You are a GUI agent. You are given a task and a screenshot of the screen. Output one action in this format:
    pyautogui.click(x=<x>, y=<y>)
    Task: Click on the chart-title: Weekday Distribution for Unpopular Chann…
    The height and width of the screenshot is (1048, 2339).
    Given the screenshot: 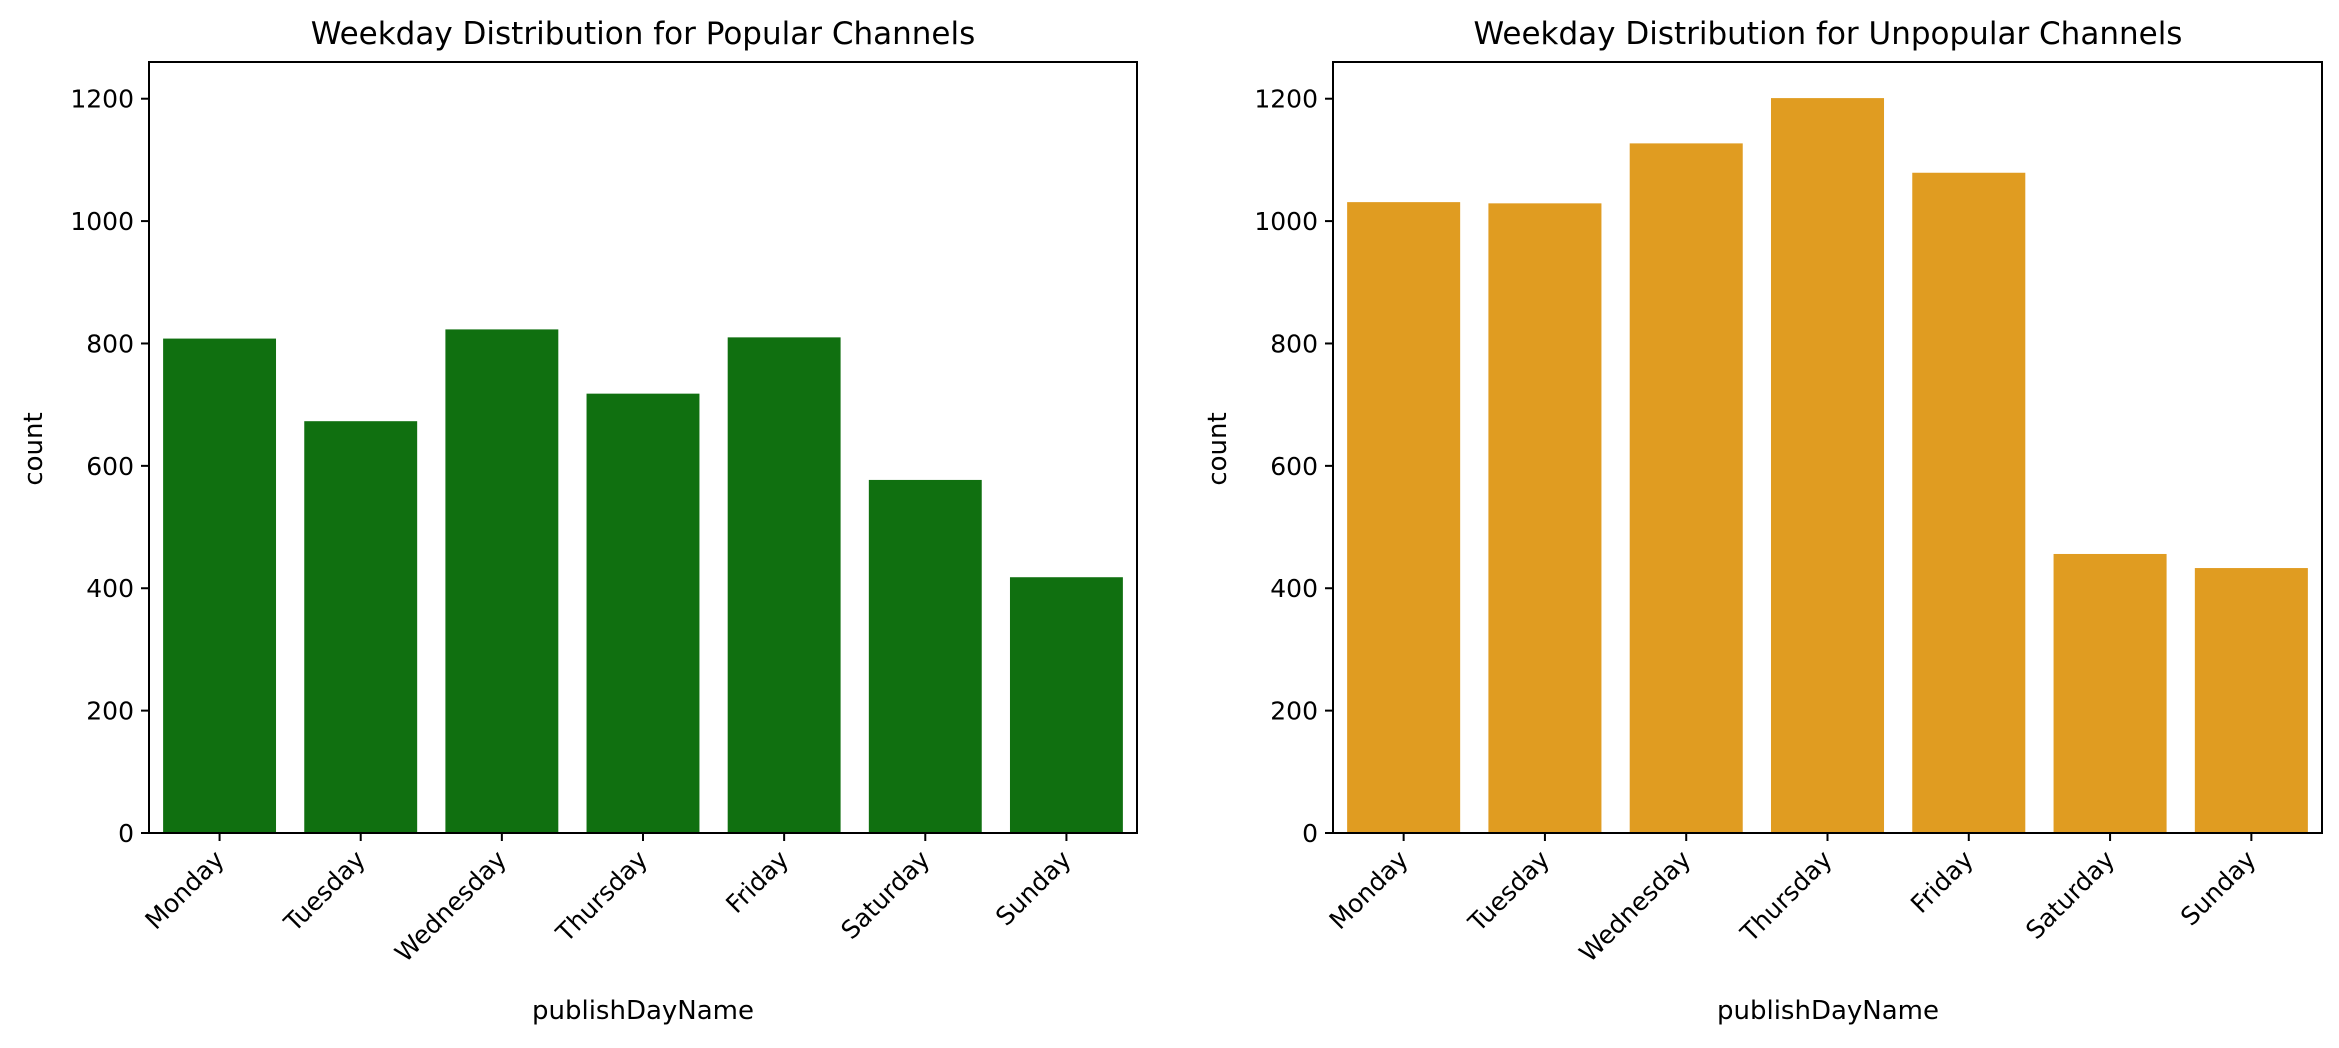 What is the action you would take?
    pyautogui.click(x=1828, y=34)
    